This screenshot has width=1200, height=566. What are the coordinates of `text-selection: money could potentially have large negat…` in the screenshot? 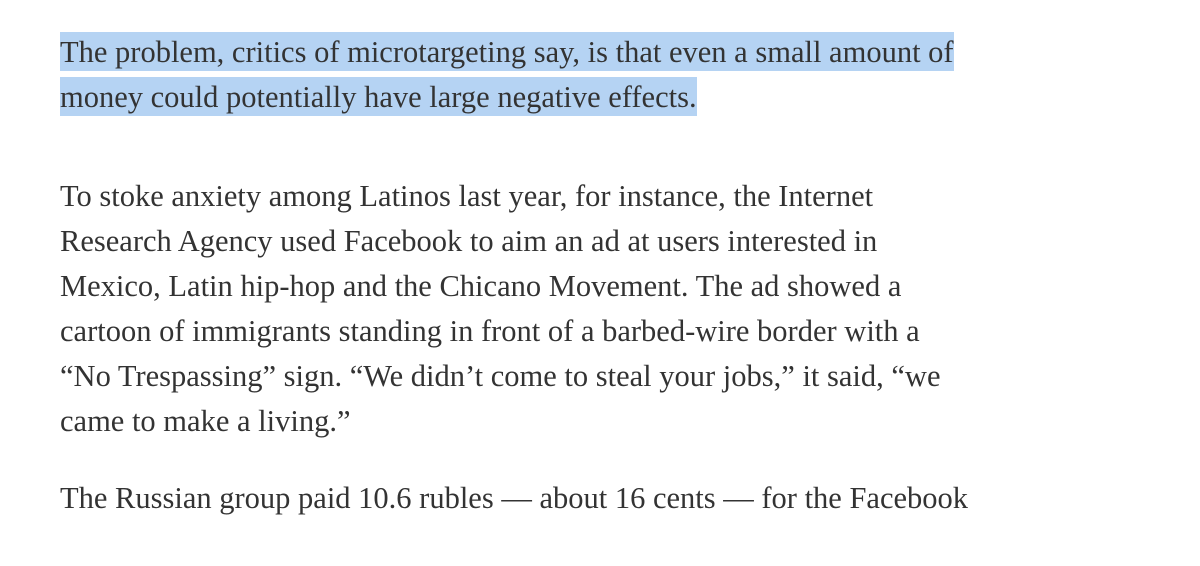 It's located at (378, 96).